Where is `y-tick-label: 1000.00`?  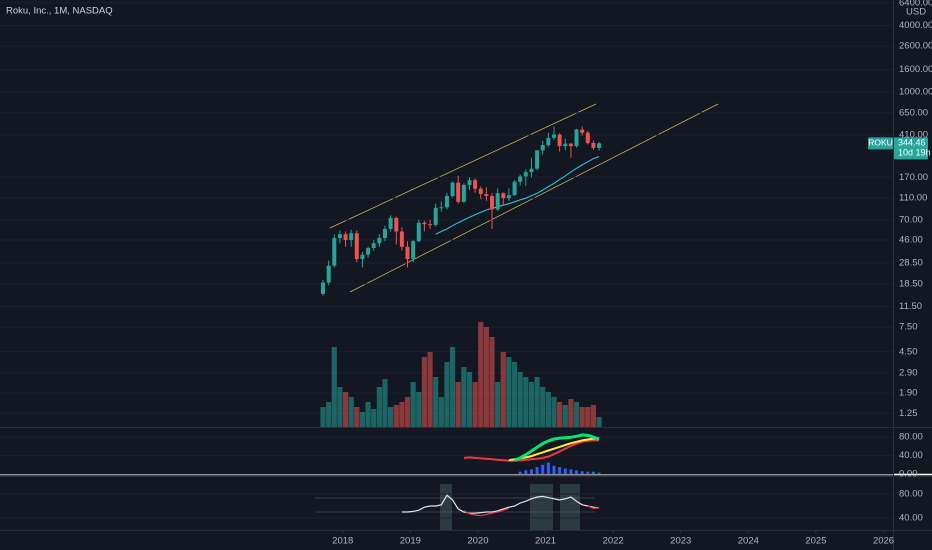
y-tick-label: 1000.00 is located at coordinates (915, 92).